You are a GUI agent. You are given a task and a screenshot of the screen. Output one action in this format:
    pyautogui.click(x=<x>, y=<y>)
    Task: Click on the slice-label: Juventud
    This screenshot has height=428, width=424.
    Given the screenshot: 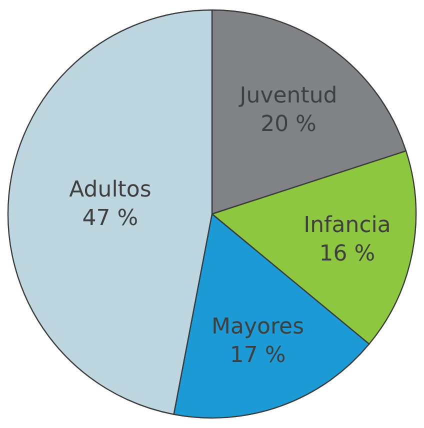 What is the action you would take?
    pyautogui.click(x=288, y=95)
    